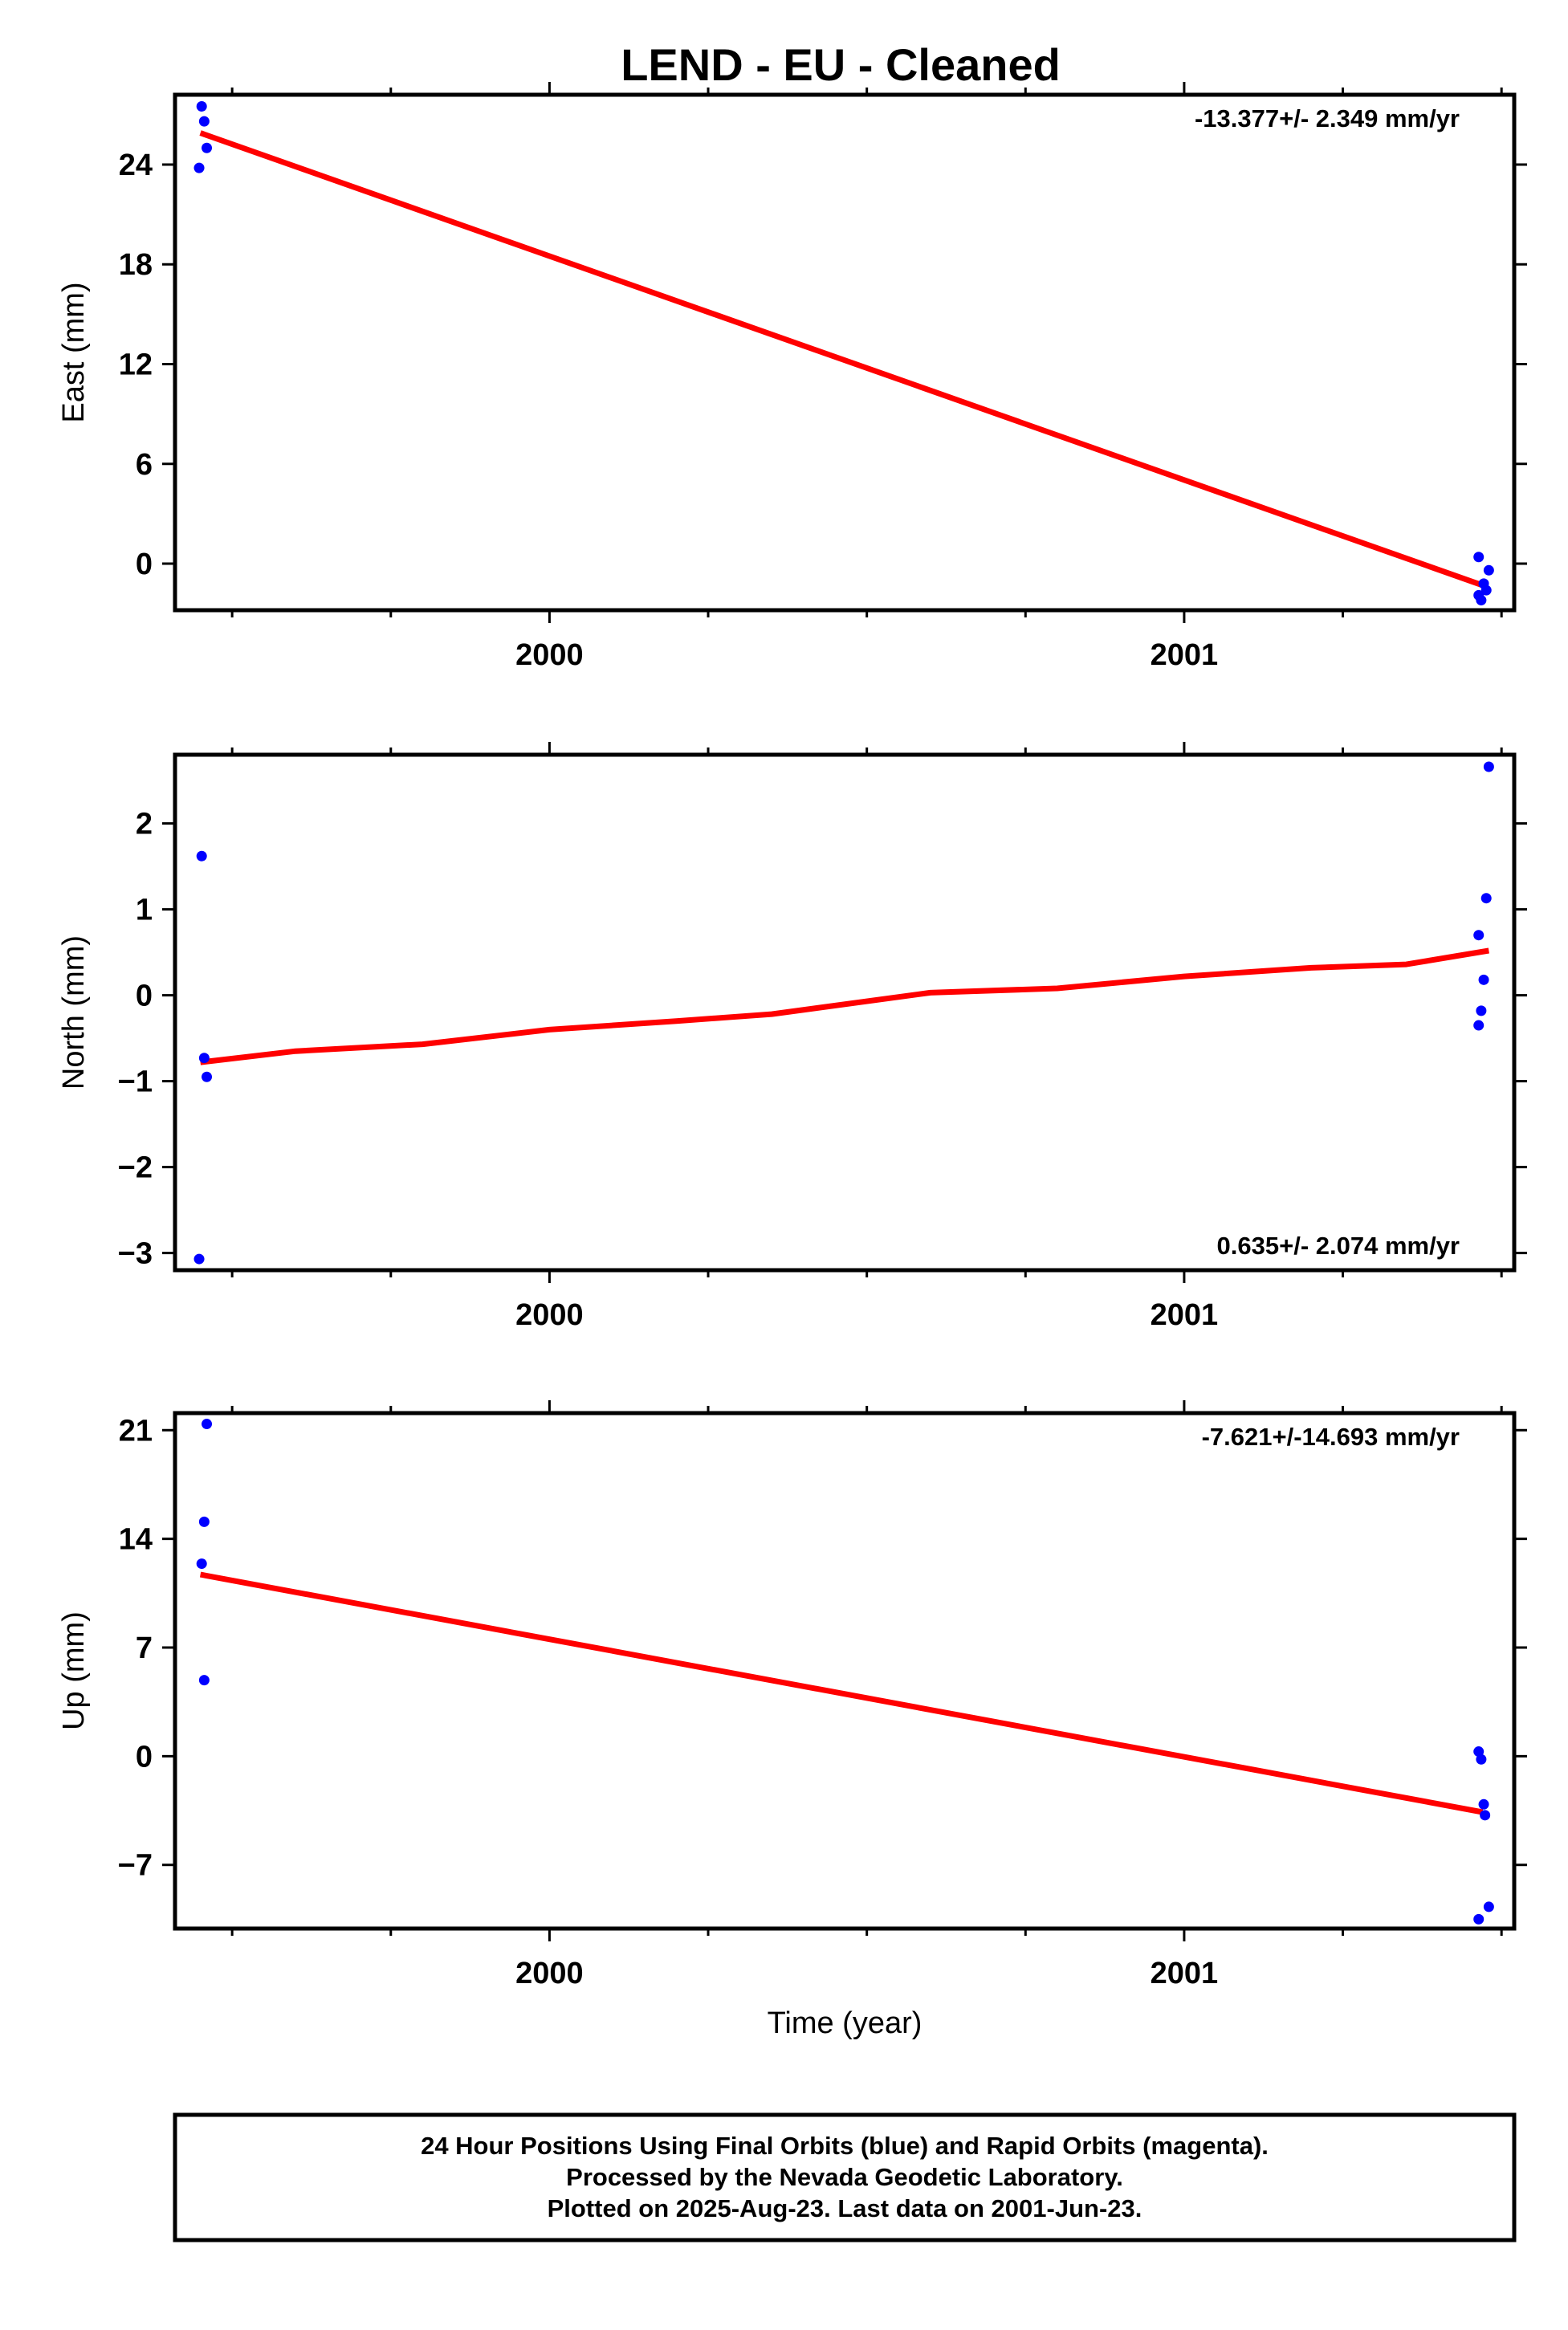 This screenshot has width=1568, height=2330. What do you see at coordinates (549, 1973) in the screenshot?
I see `up-x-tick-label: 2000` at bounding box center [549, 1973].